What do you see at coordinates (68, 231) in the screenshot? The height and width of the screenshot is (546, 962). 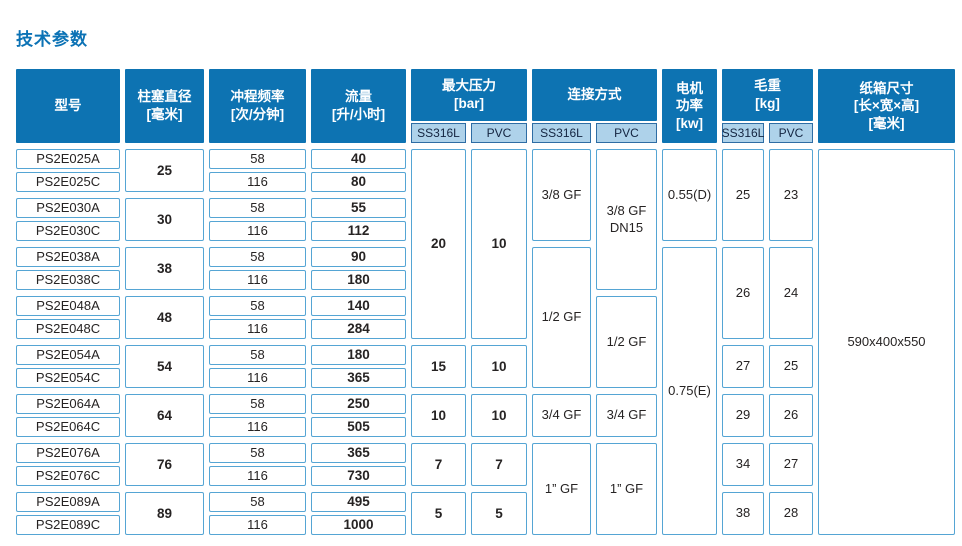 I see `model-cell: PS2E030C` at bounding box center [68, 231].